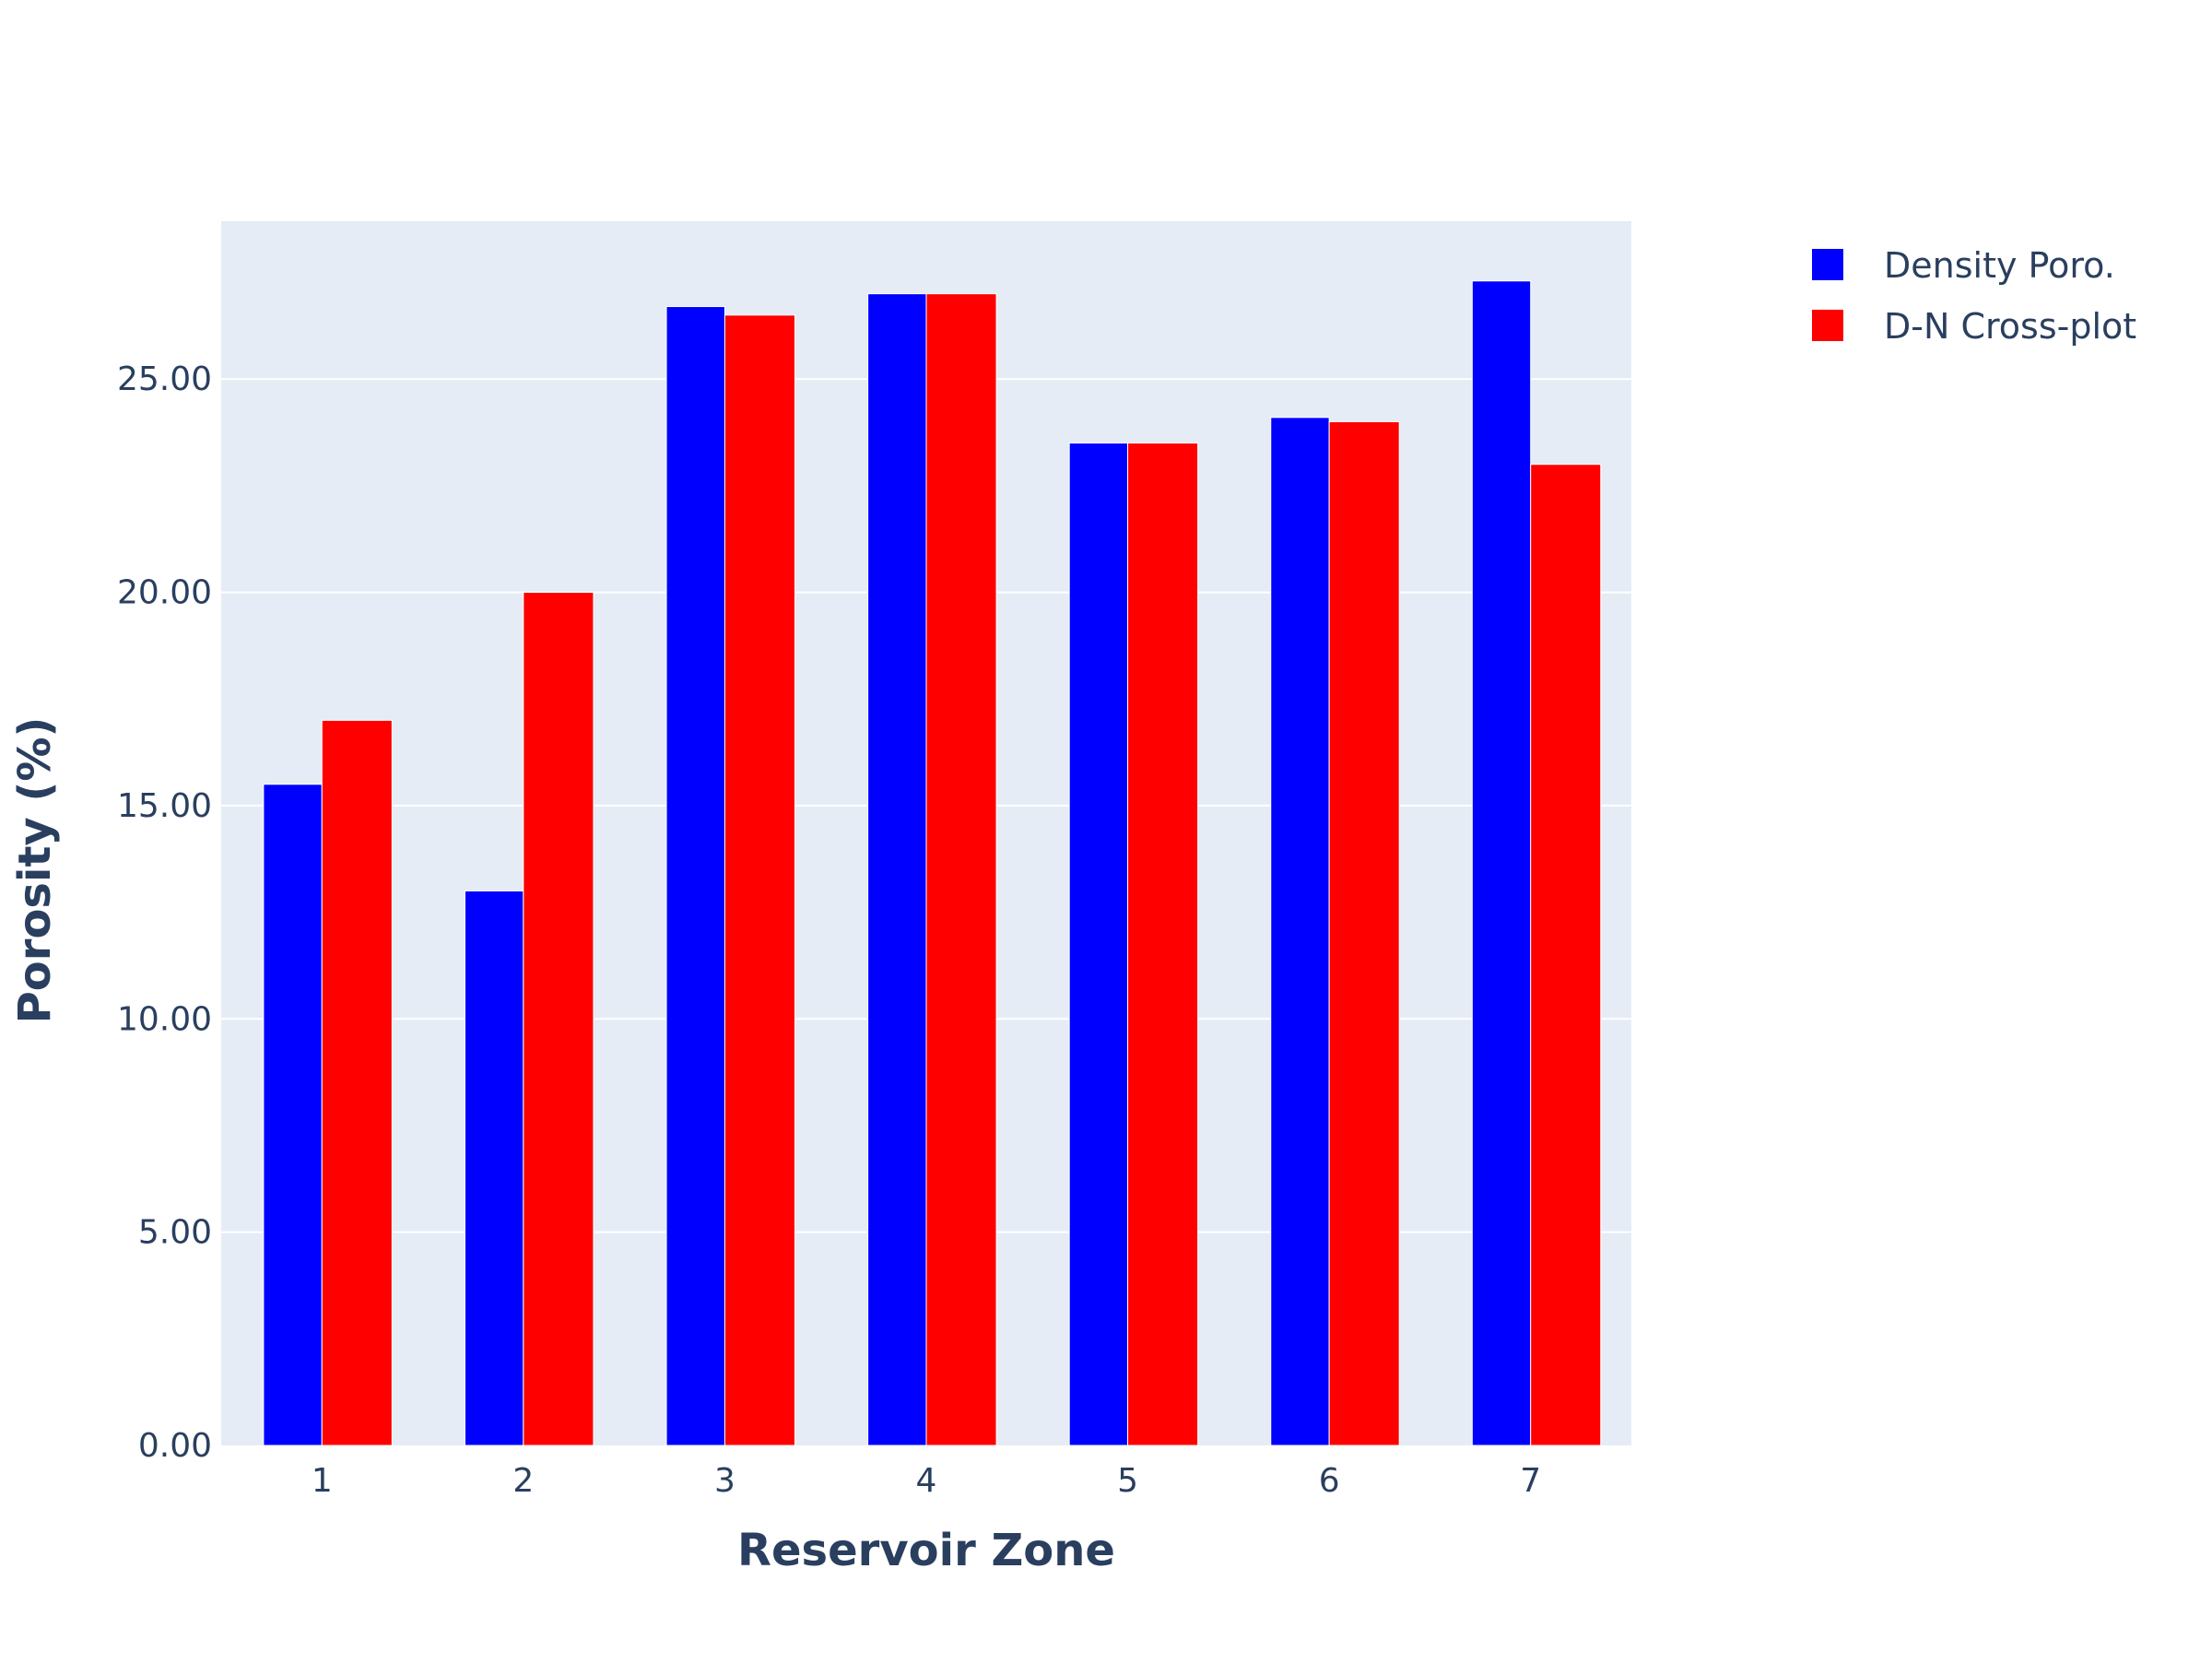 Image resolution: width=2212 pixels, height=1663 pixels. What do you see at coordinates (724, 1481) in the screenshot?
I see `x-tick-label: 3` at bounding box center [724, 1481].